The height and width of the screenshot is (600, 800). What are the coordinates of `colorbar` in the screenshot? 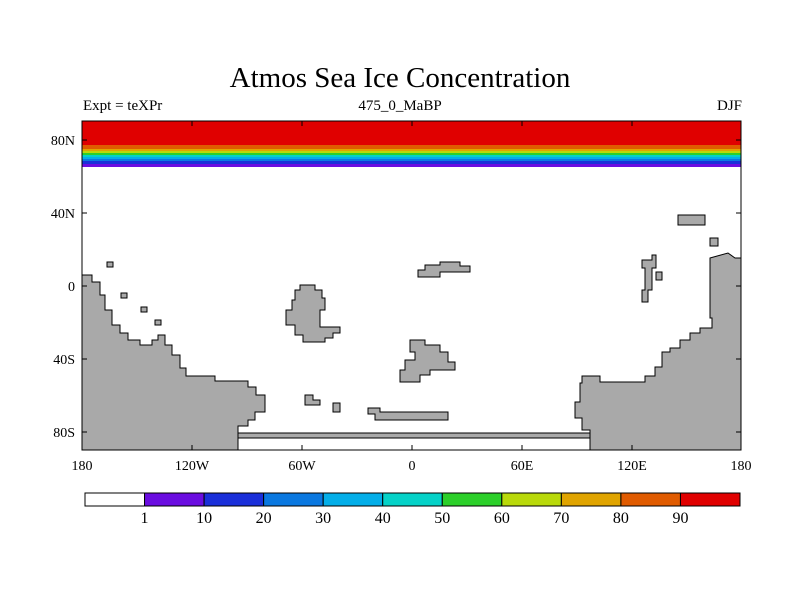 It's located at (412, 499).